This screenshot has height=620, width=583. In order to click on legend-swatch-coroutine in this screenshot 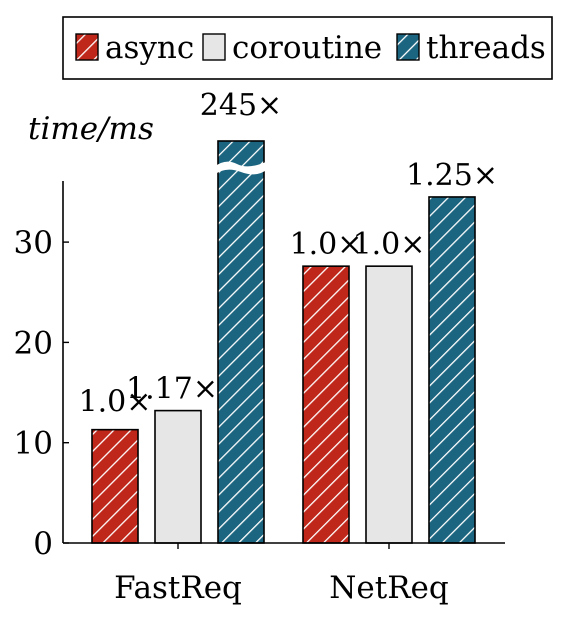, I will do `click(214, 47)`.